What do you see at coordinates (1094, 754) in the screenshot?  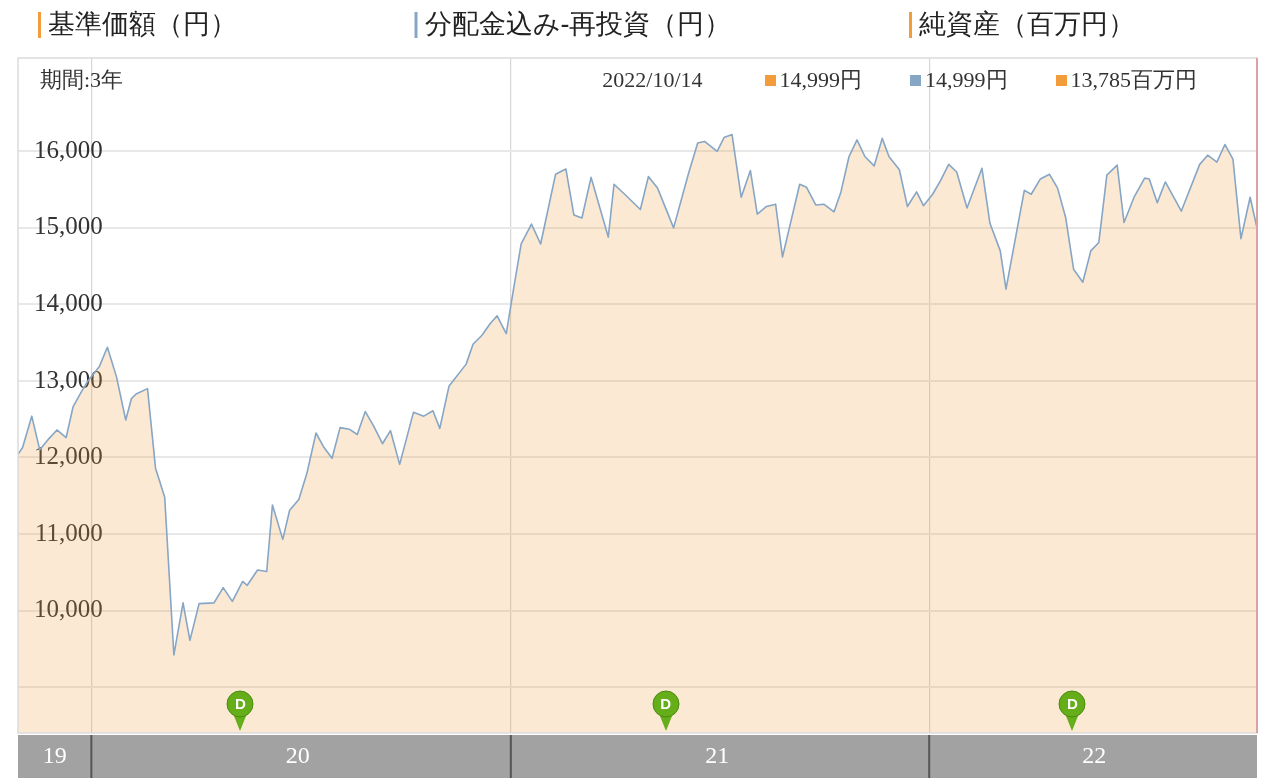 I see `x-tick-label: 22` at bounding box center [1094, 754].